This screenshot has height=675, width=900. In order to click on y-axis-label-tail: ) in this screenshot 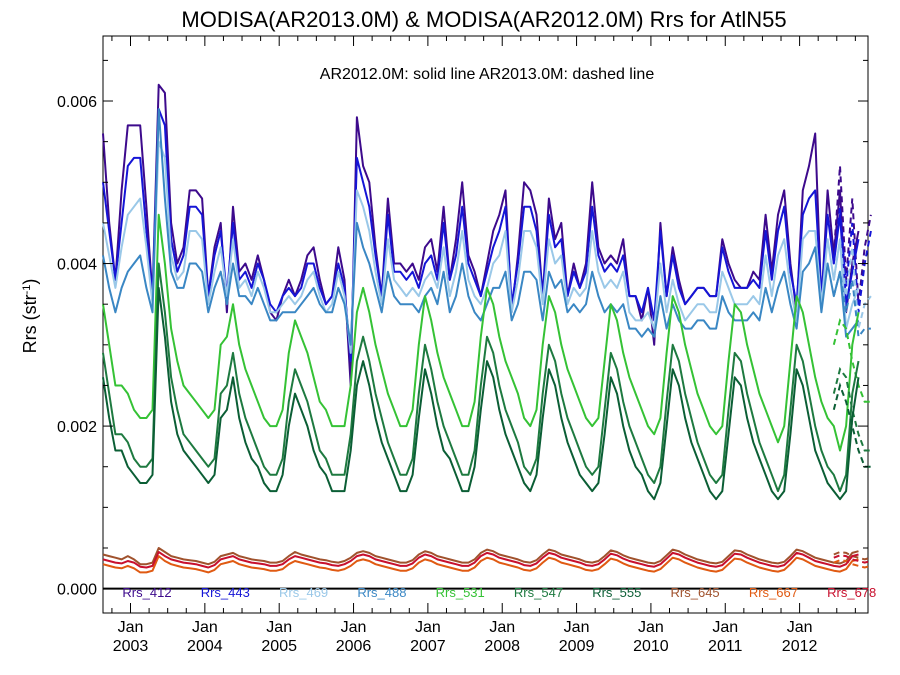, I will do `click(30, 282)`.